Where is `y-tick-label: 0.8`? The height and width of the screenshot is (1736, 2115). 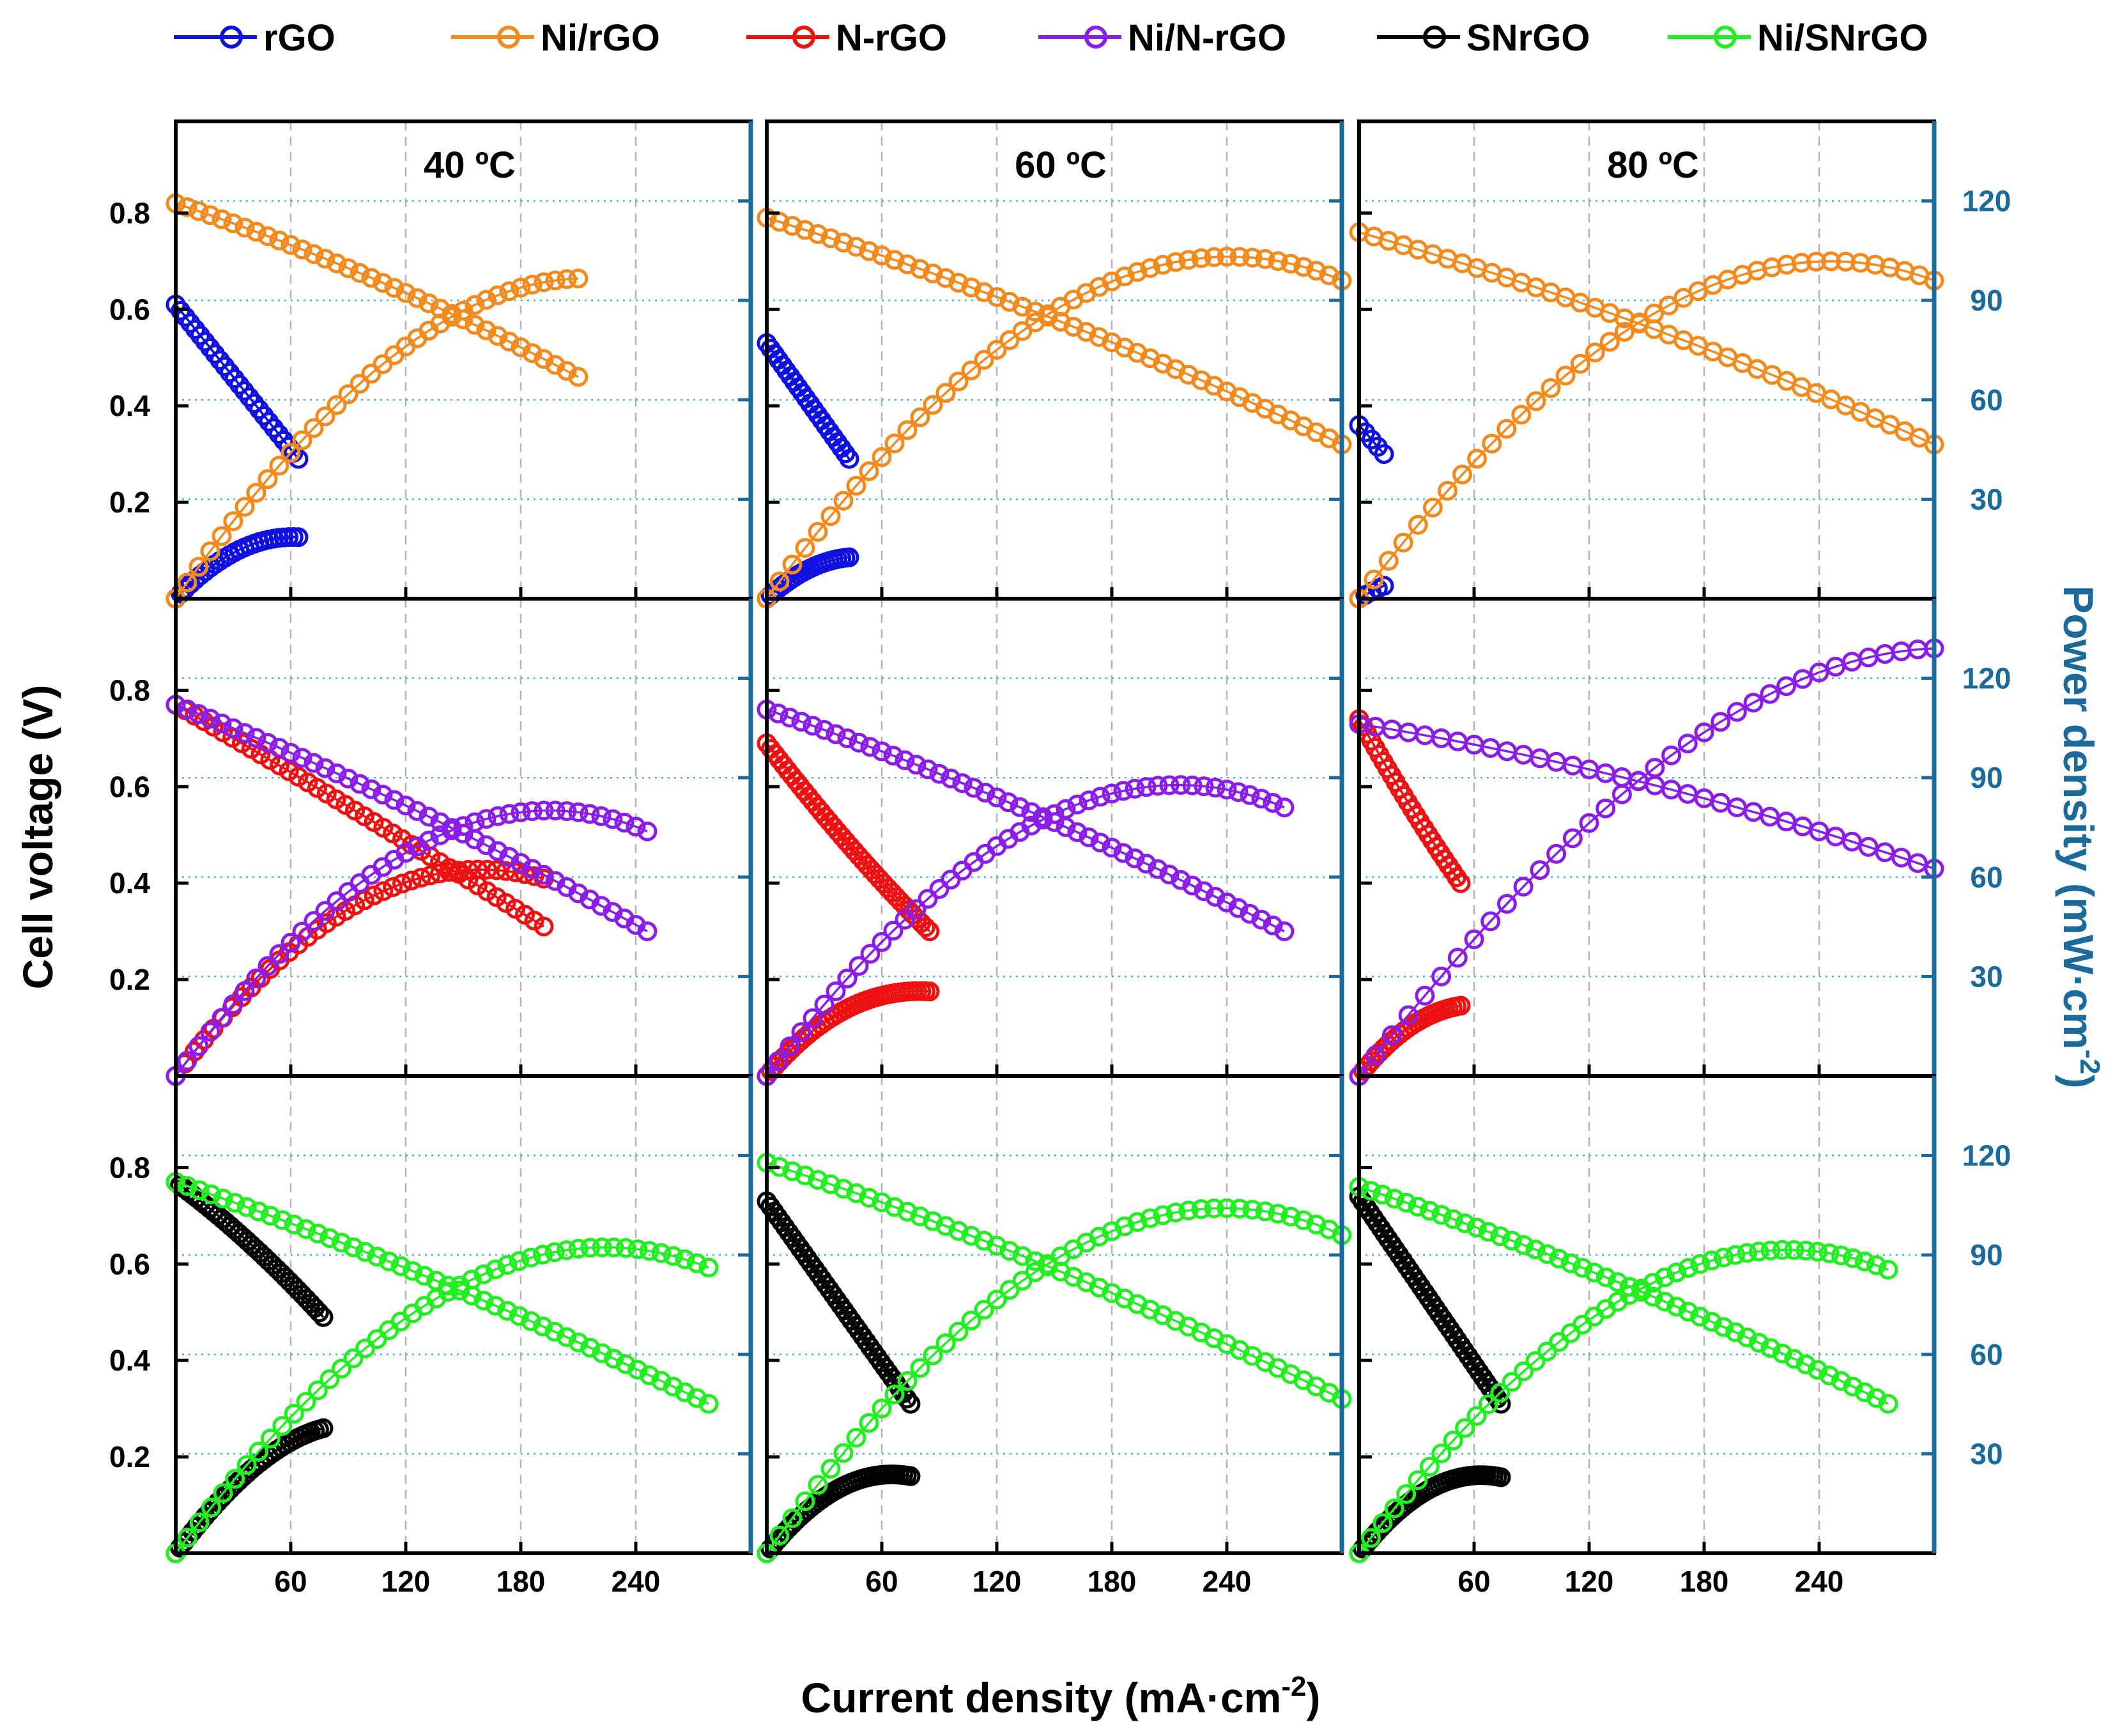 y-tick-label: 0.8 is located at coordinates (129, 213).